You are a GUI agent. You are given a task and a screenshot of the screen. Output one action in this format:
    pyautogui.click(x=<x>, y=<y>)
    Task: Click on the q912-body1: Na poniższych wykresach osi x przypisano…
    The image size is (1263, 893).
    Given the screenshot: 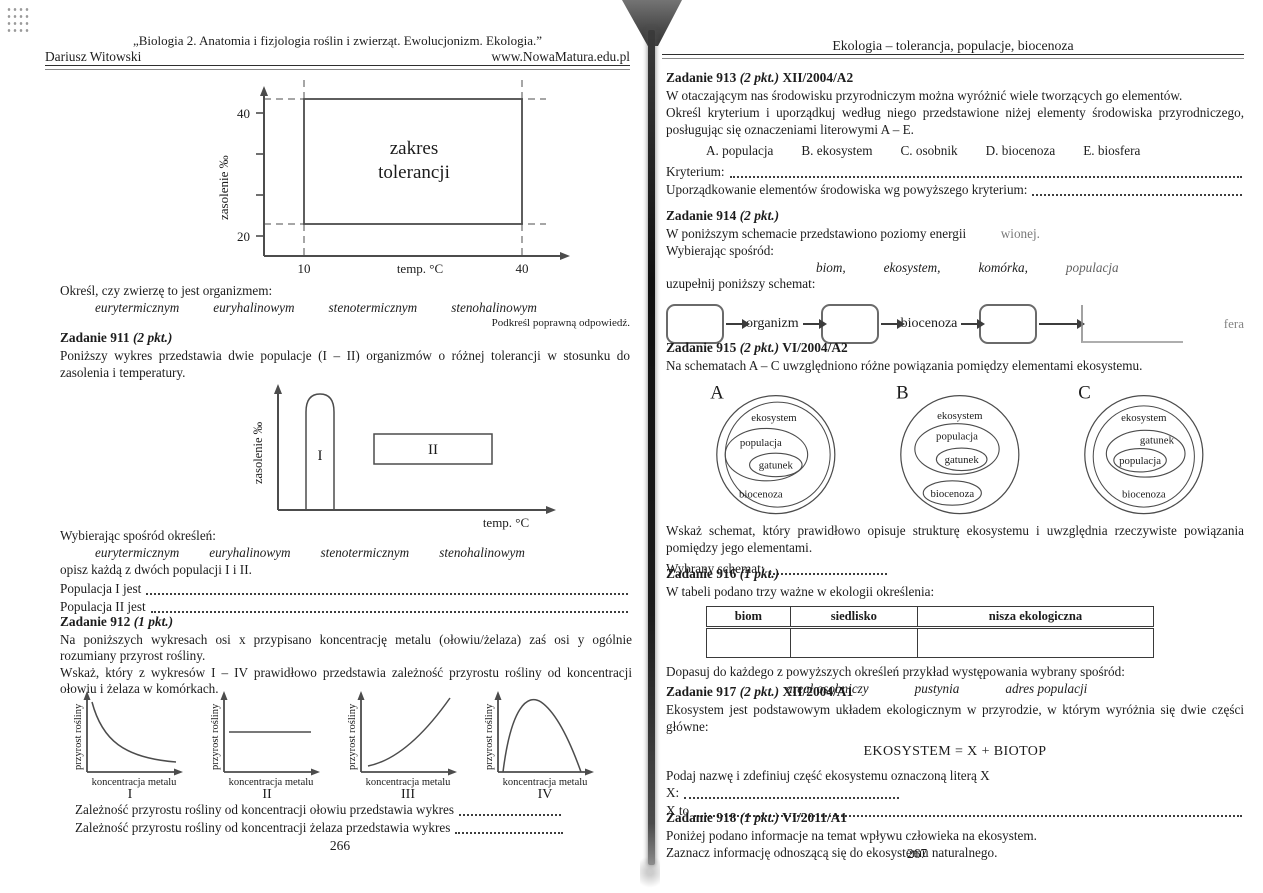 What is the action you would take?
    pyautogui.click(x=346, y=648)
    